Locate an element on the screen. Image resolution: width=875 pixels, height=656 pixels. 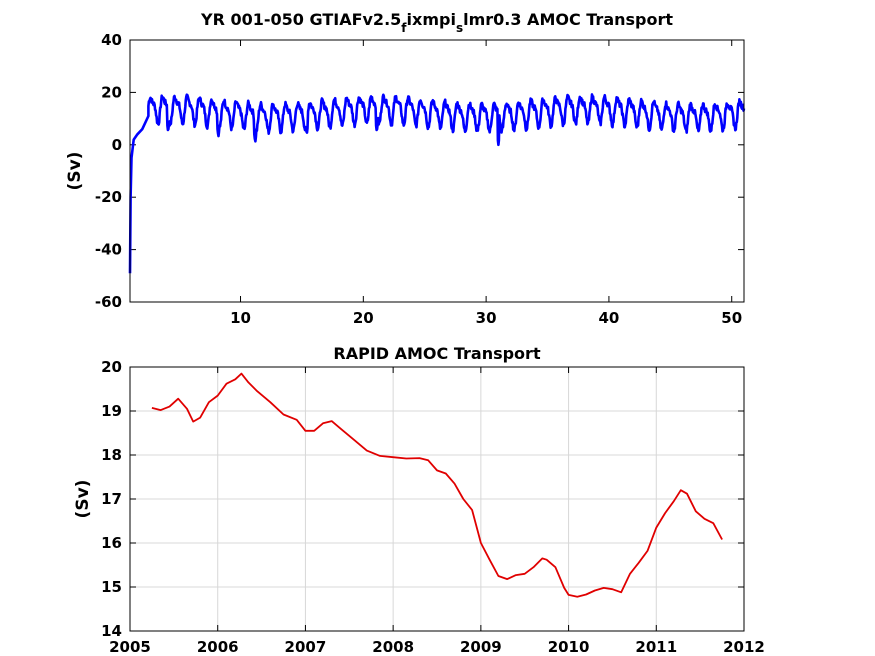
x-tick-label: 30 is located at coordinates (486, 318).